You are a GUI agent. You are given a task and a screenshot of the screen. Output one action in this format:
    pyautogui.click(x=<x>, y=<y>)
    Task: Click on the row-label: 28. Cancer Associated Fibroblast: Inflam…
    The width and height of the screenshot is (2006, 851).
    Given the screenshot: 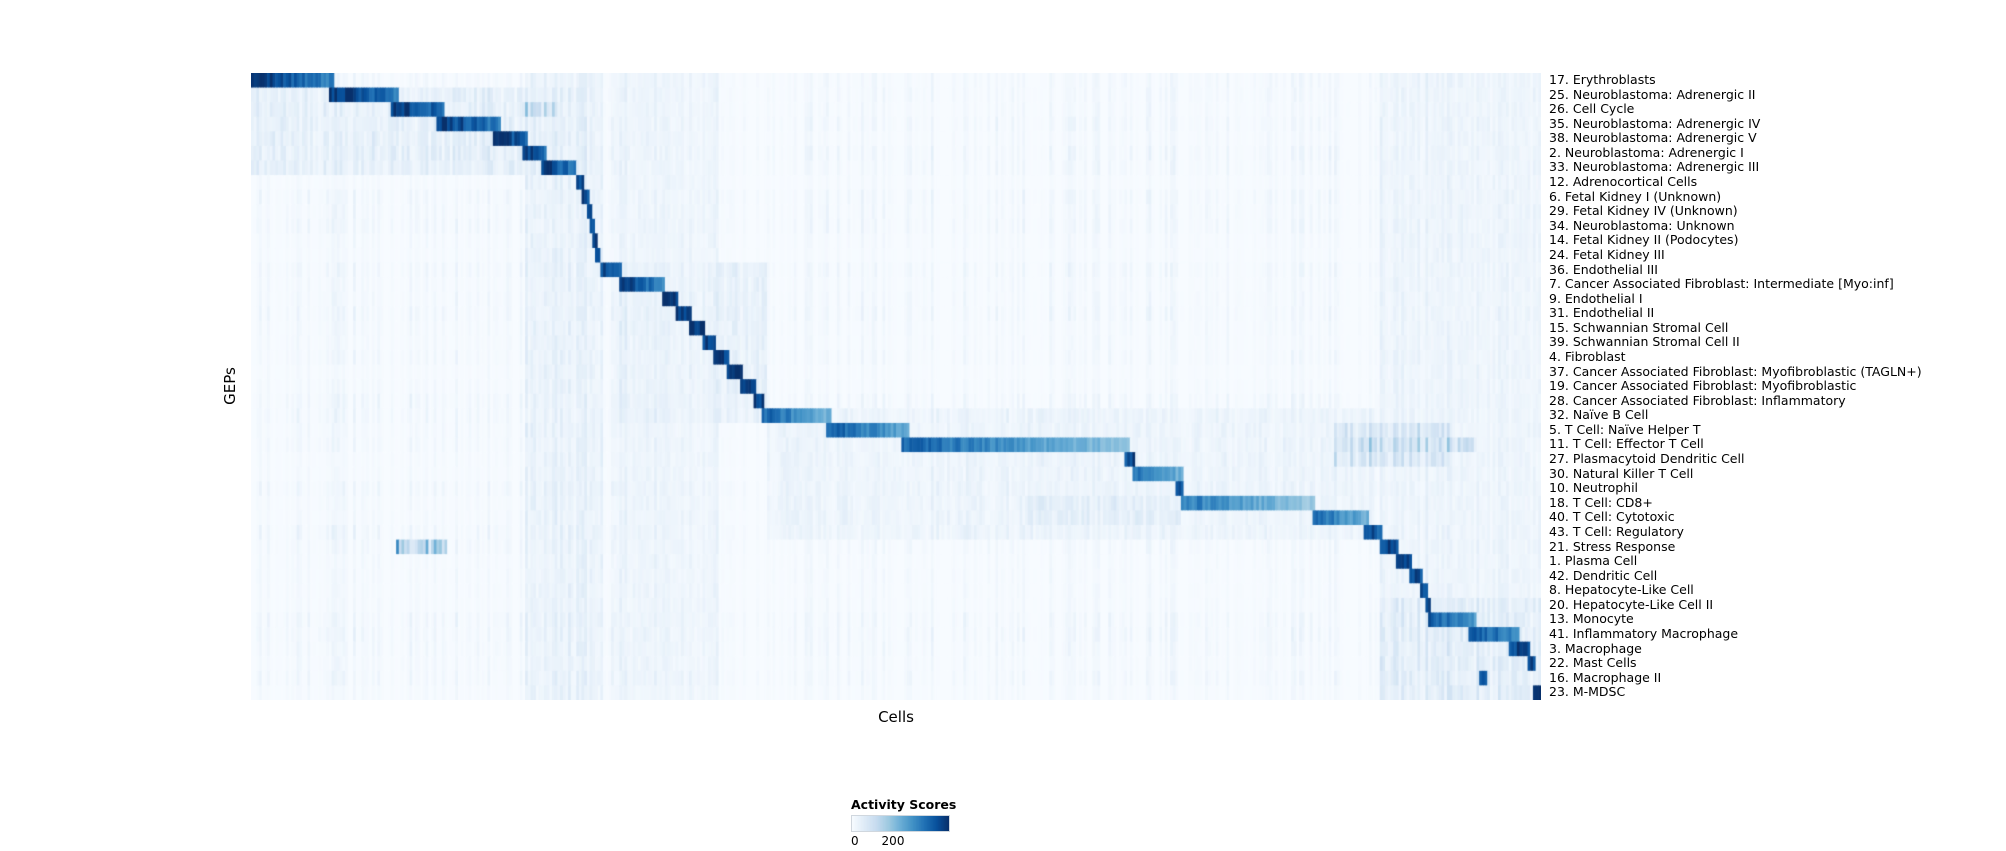 What is the action you would take?
    pyautogui.click(x=1697, y=400)
    